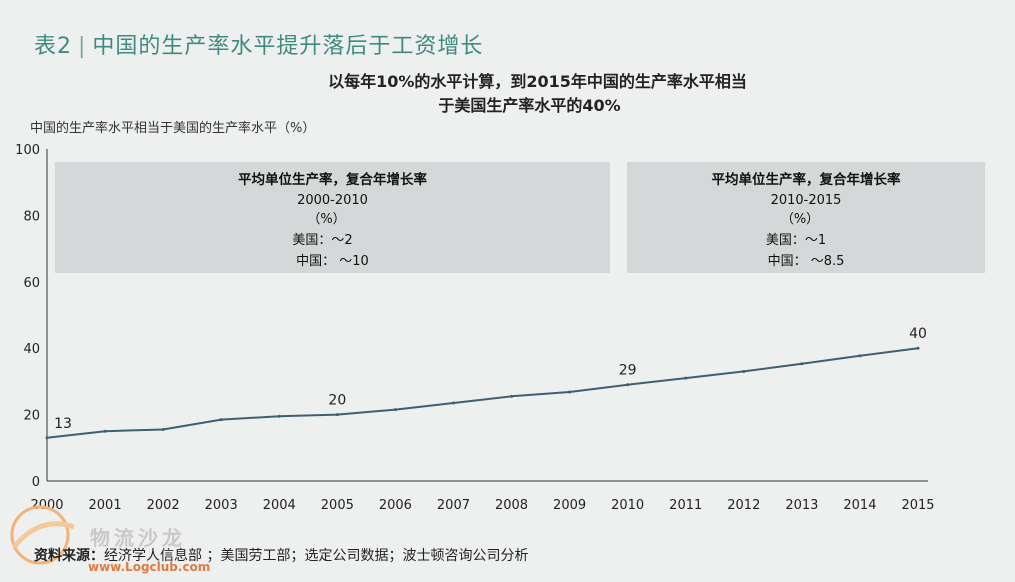  I want to click on x-tick-label: 2015, so click(917, 505).